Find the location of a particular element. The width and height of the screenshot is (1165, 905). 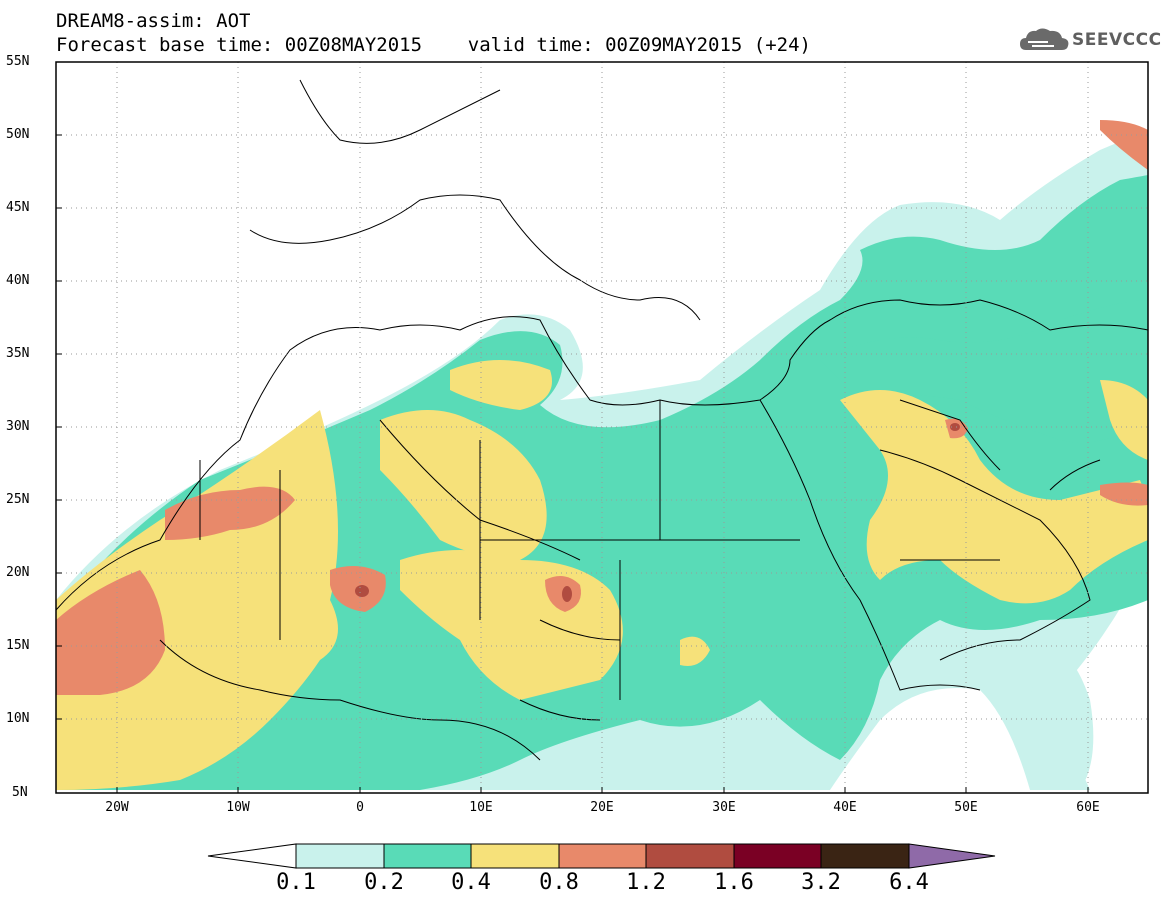

colorbar-label: 3.2 is located at coordinates (821, 882).